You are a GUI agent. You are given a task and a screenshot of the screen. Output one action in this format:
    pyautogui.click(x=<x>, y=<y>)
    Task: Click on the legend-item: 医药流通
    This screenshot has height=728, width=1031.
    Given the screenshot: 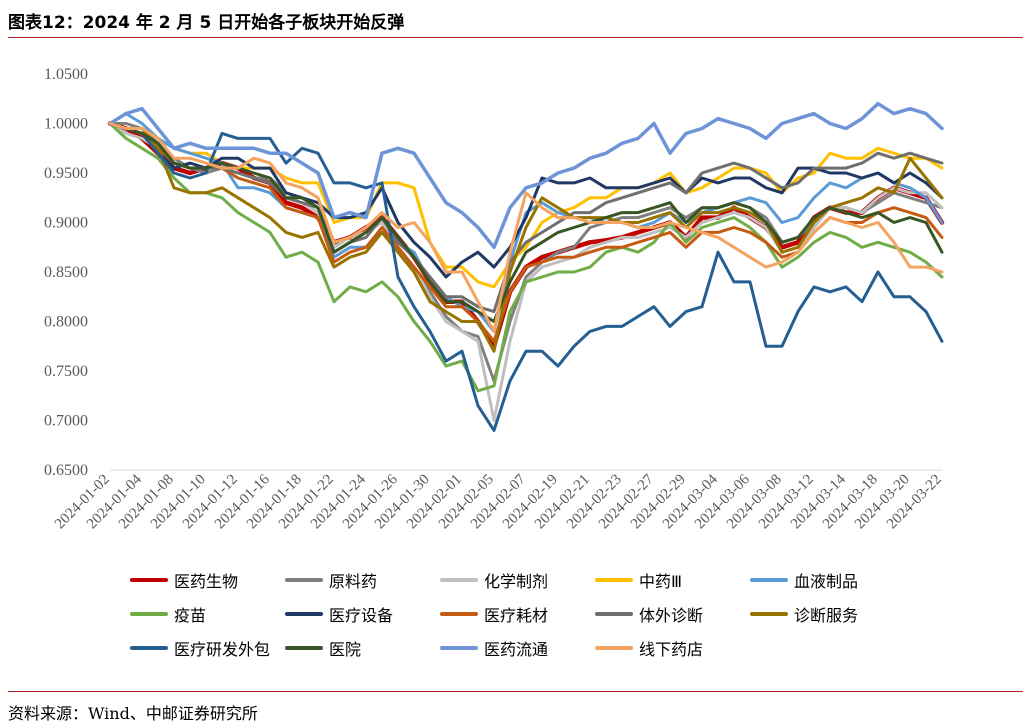 What is the action you would take?
    pyautogui.click(x=494, y=648)
    